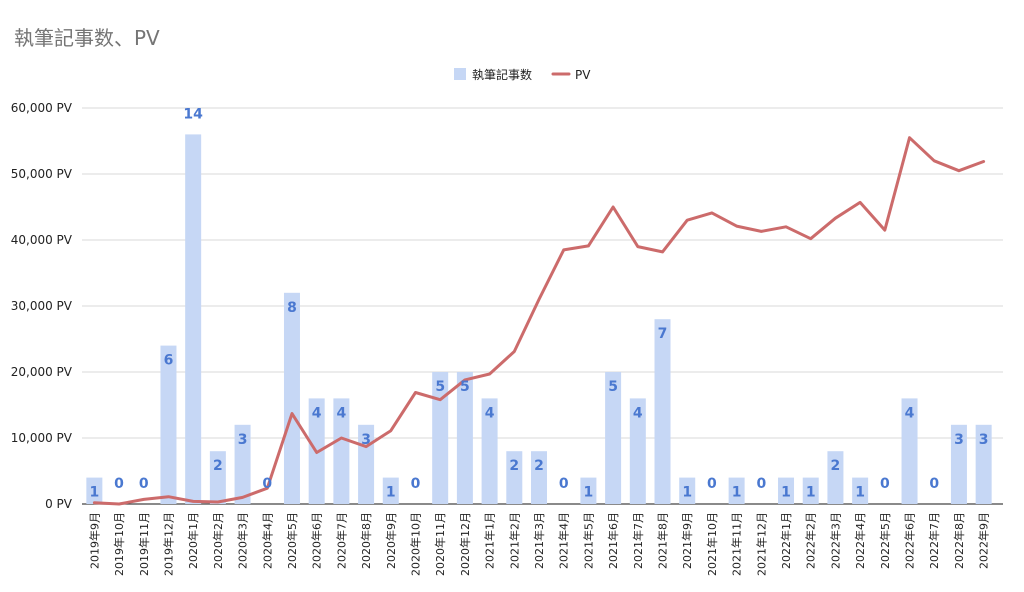 Image resolution: width=1024 pixels, height=592 pixels. What do you see at coordinates (885, 540) in the screenshot?
I see `x-tick-label: 2022年5月` at bounding box center [885, 540].